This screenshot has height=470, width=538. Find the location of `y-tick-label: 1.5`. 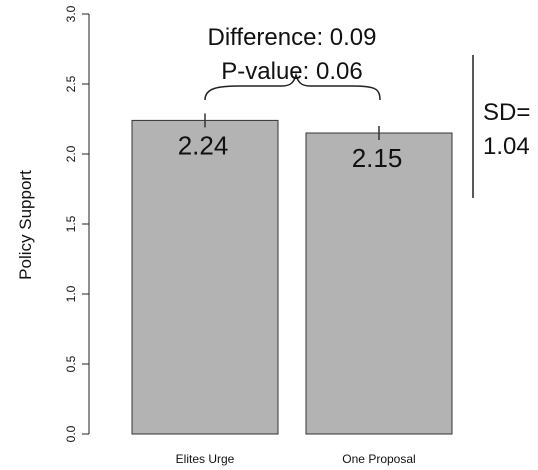

y-tick-label: 1.5 is located at coordinates (71, 223).